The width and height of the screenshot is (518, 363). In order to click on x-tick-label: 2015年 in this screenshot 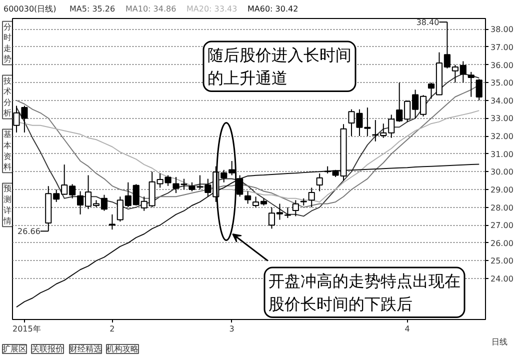, I will do `click(26, 329)`.